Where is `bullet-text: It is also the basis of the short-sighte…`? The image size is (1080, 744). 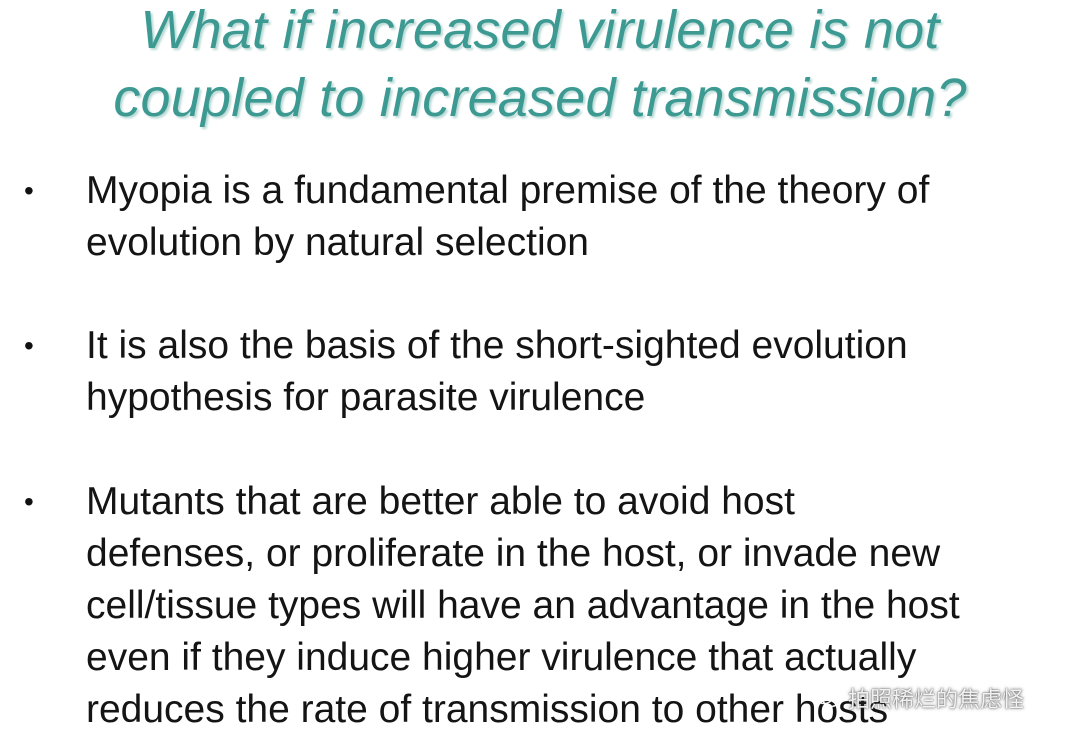
bullet-text: It is also the basis of the short-sighte… is located at coordinates (581, 372).